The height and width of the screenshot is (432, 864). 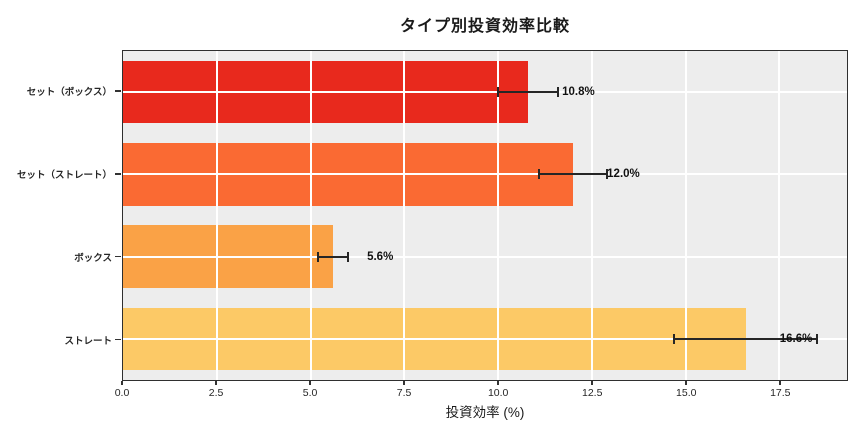 What do you see at coordinates (118, 215) in the screenshot?
I see `y-axis-tick-marks` at bounding box center [118, 215].